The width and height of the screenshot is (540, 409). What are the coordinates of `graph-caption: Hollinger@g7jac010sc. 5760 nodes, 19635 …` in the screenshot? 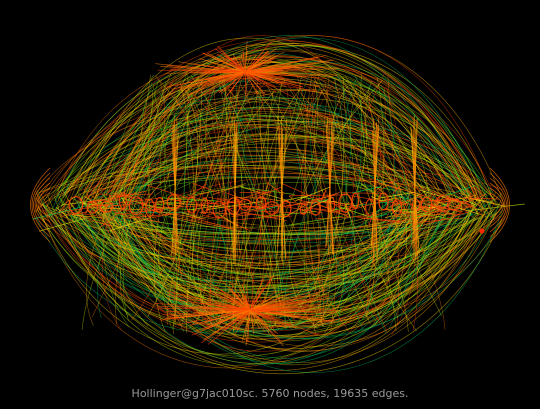 It's located at (270, 393).